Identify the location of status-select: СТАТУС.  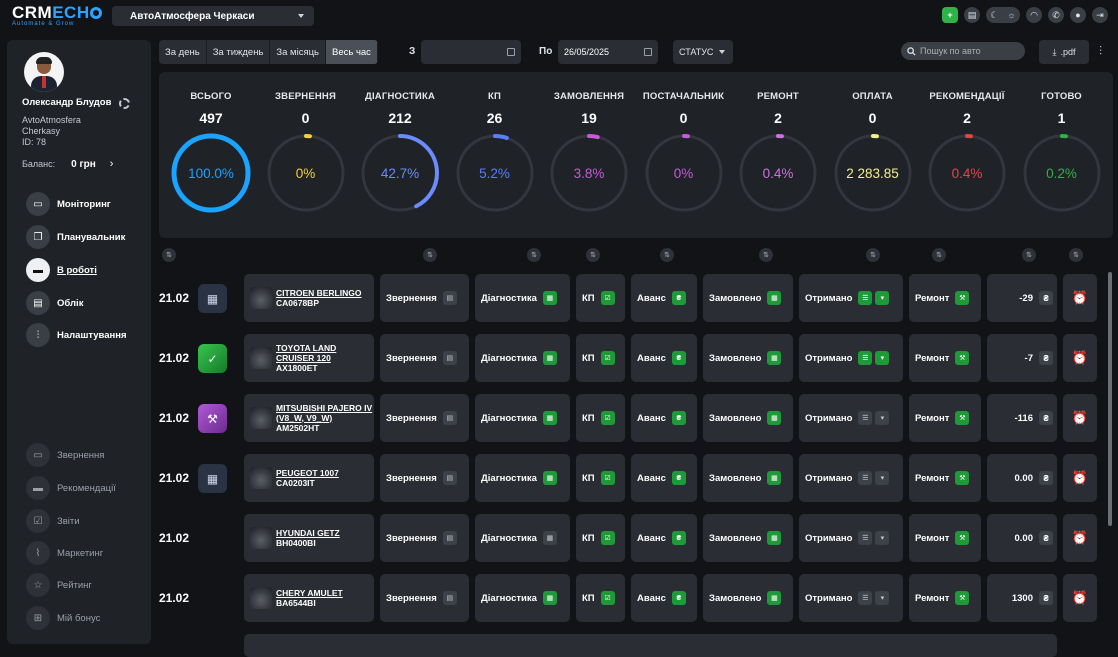
(703, 52).